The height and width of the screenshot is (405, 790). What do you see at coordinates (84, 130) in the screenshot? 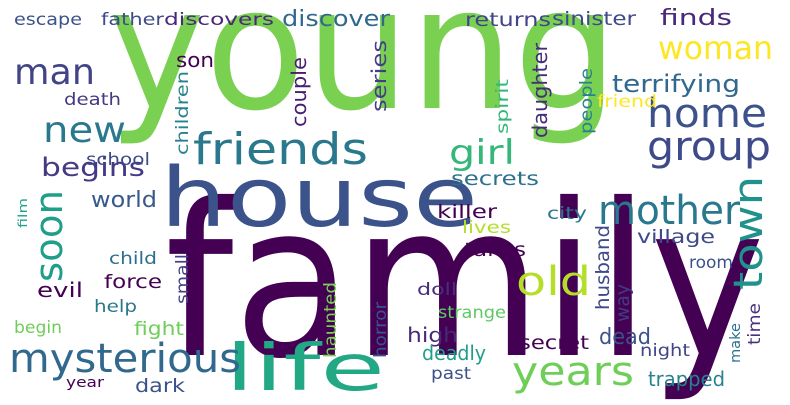
I see `word-new: new` at bounding box center [84, 130].